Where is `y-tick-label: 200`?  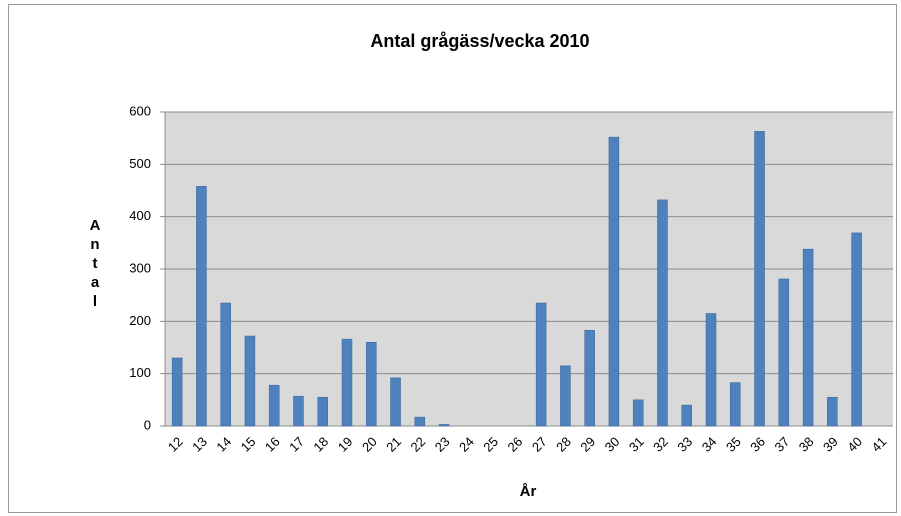 y-tick-label: 200 is located at coordinates (140, 320).